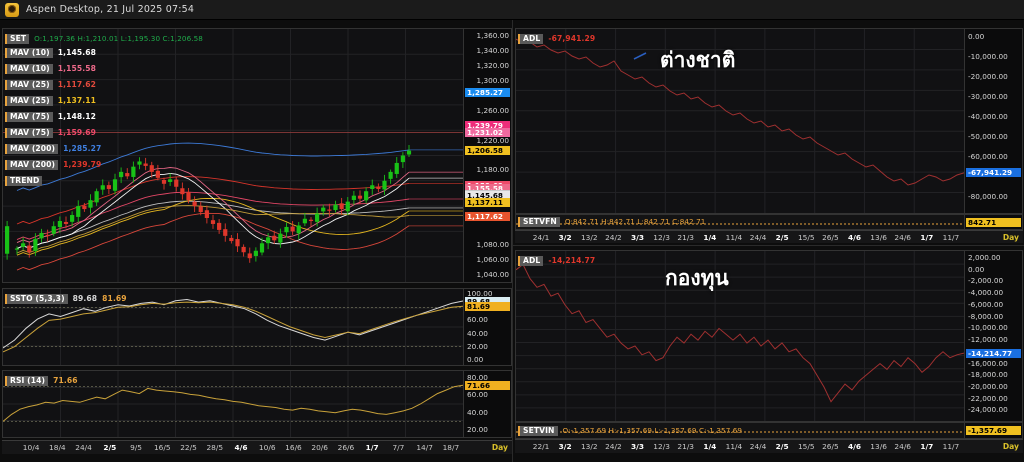  Describe the element at coordinates (806, 237) in the screenshot. I see `adl-foreign-date-label: 15/5` at that location.